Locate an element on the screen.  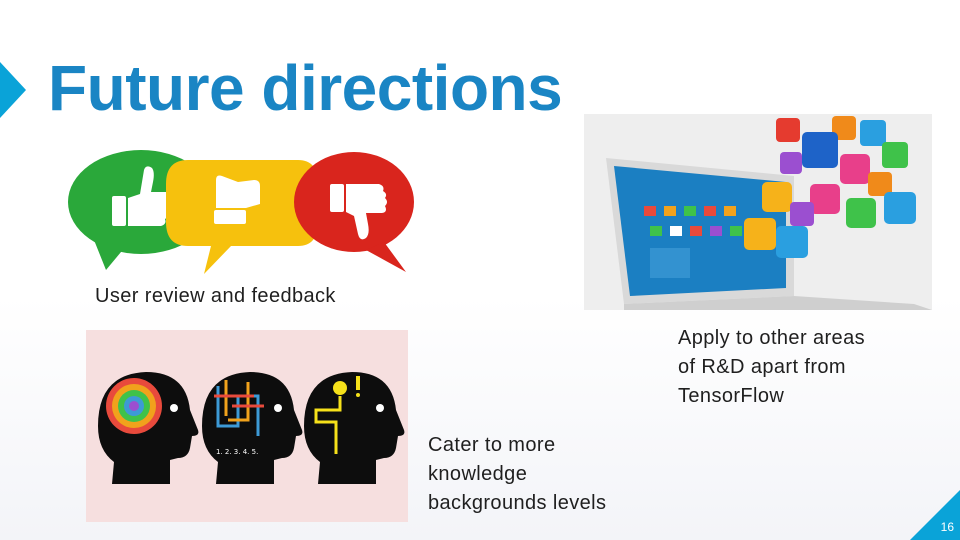
slide-title: Future directions is located at coordinates (305, 88).